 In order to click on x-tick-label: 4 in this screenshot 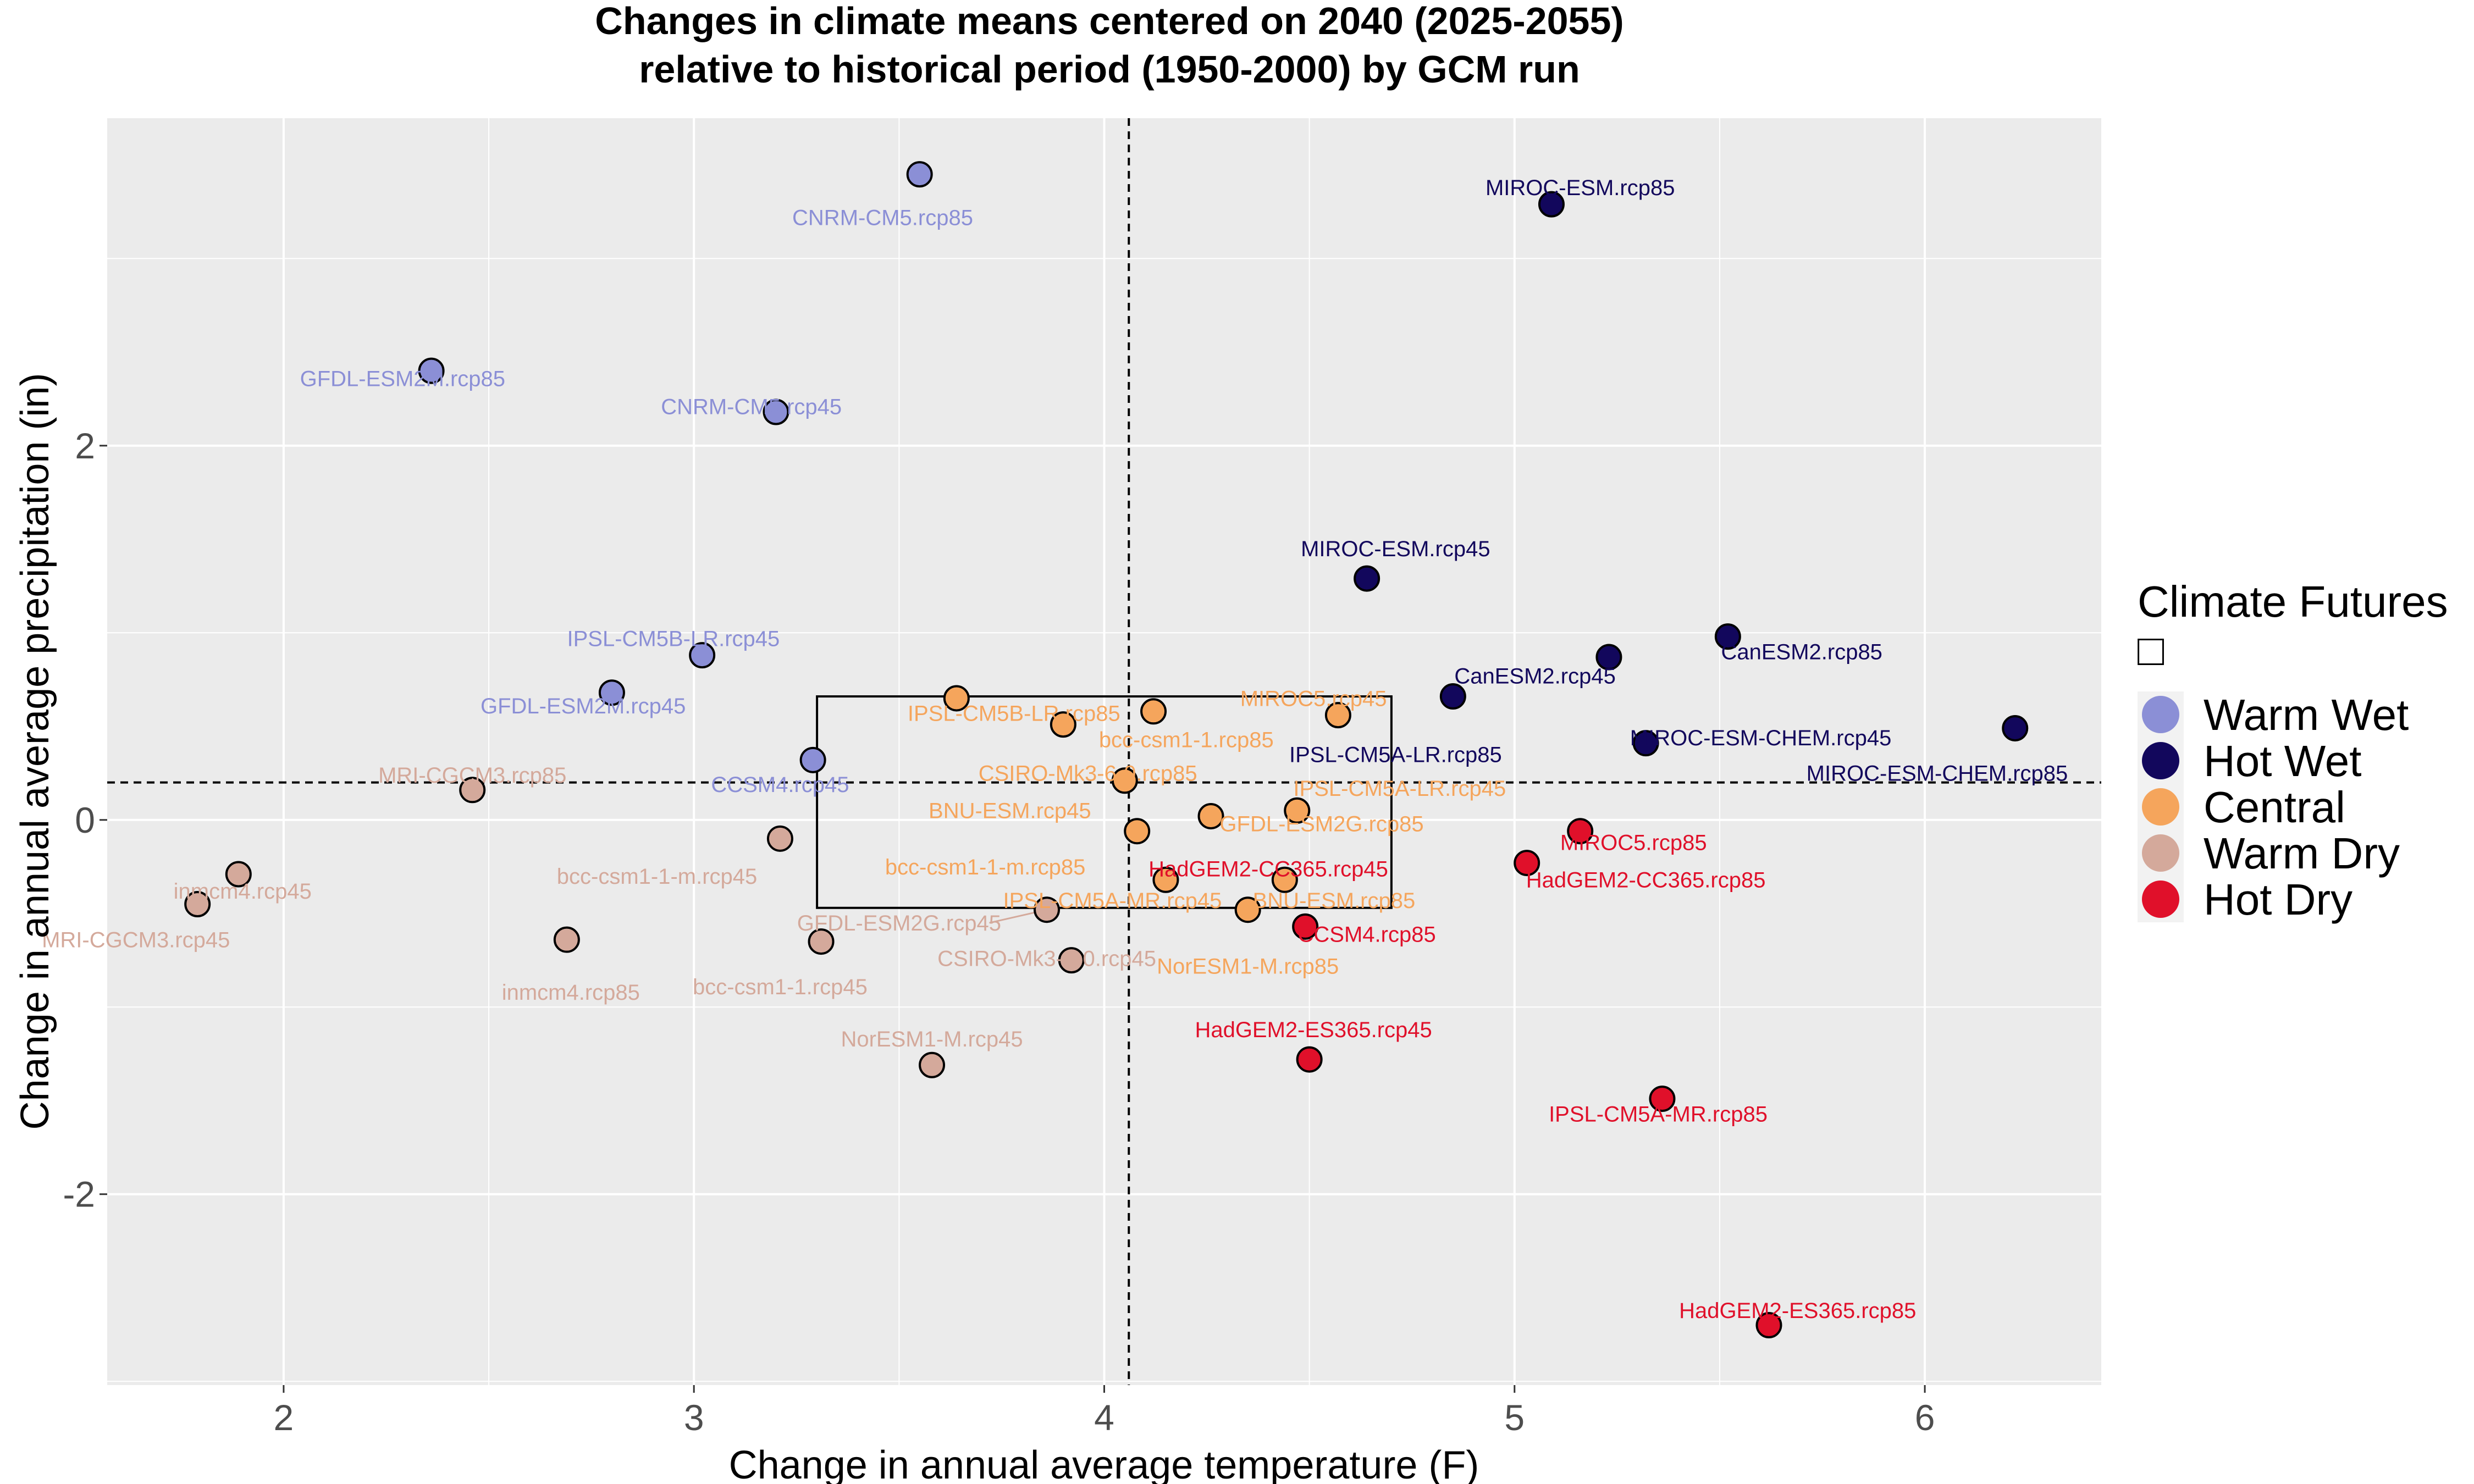, I will do `click(1104, 1417)`.